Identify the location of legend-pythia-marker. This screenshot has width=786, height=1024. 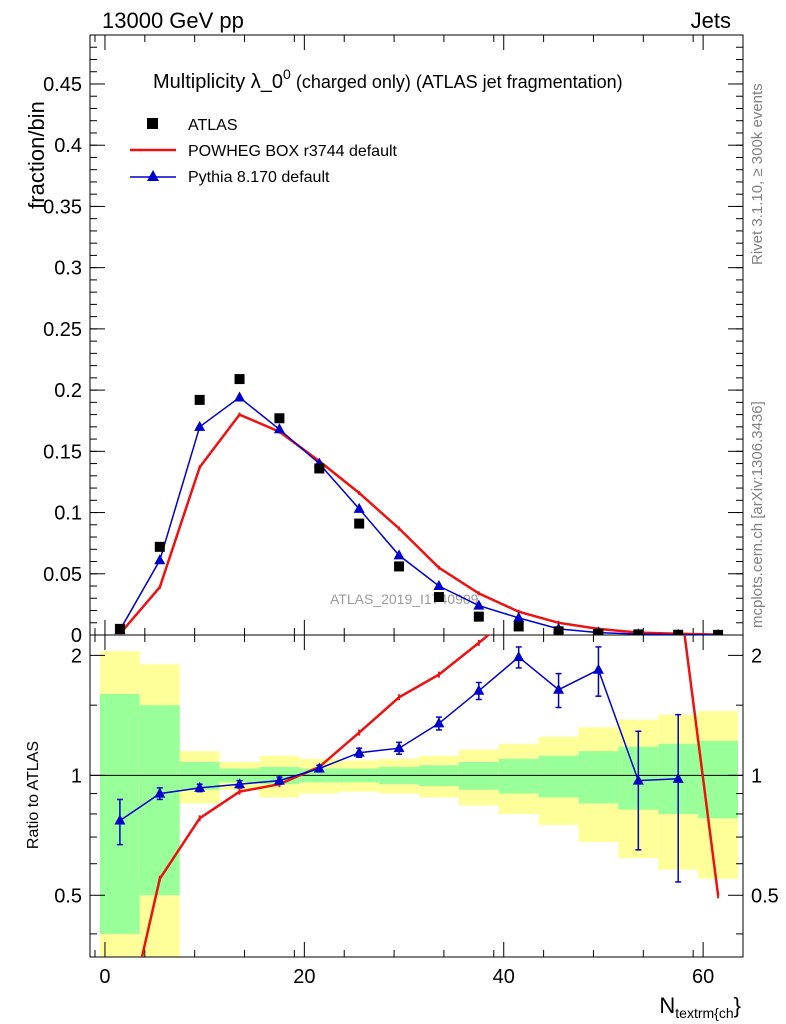
(153, 175).